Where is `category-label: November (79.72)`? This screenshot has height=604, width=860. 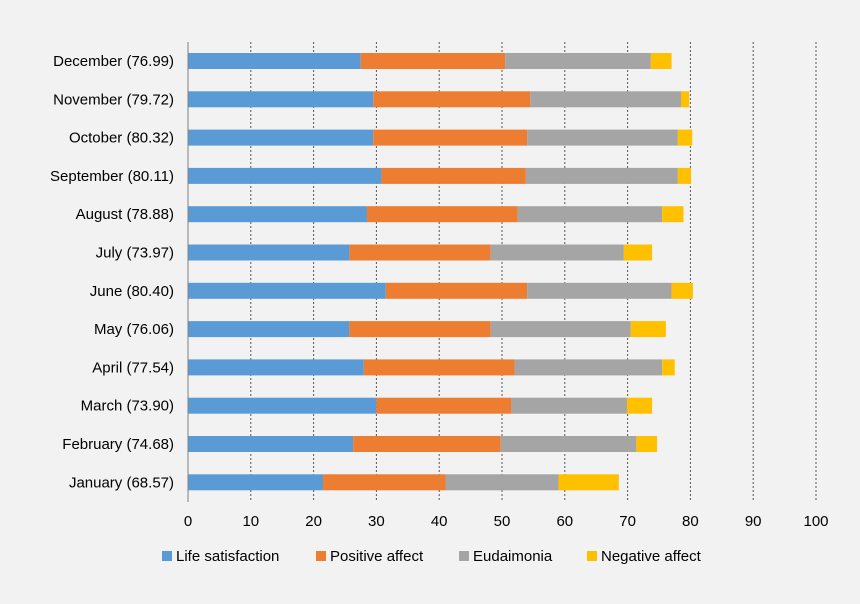 category-label: November (79.72) is located at coordinates (113, 99).